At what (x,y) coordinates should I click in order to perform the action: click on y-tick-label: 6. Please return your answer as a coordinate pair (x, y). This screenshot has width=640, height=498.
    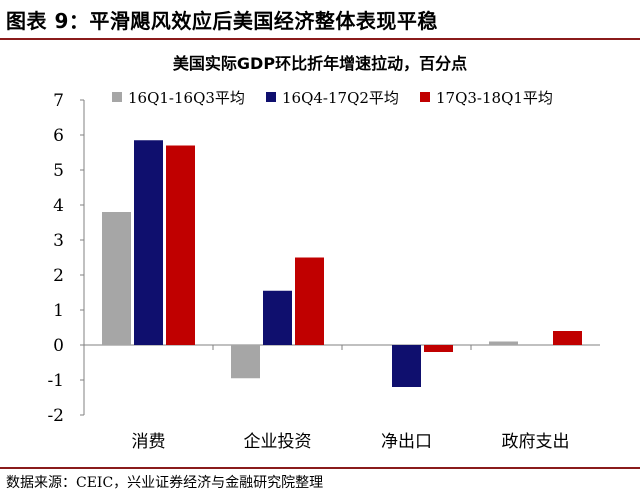
    Looking at the image, I should click on (58, 136).